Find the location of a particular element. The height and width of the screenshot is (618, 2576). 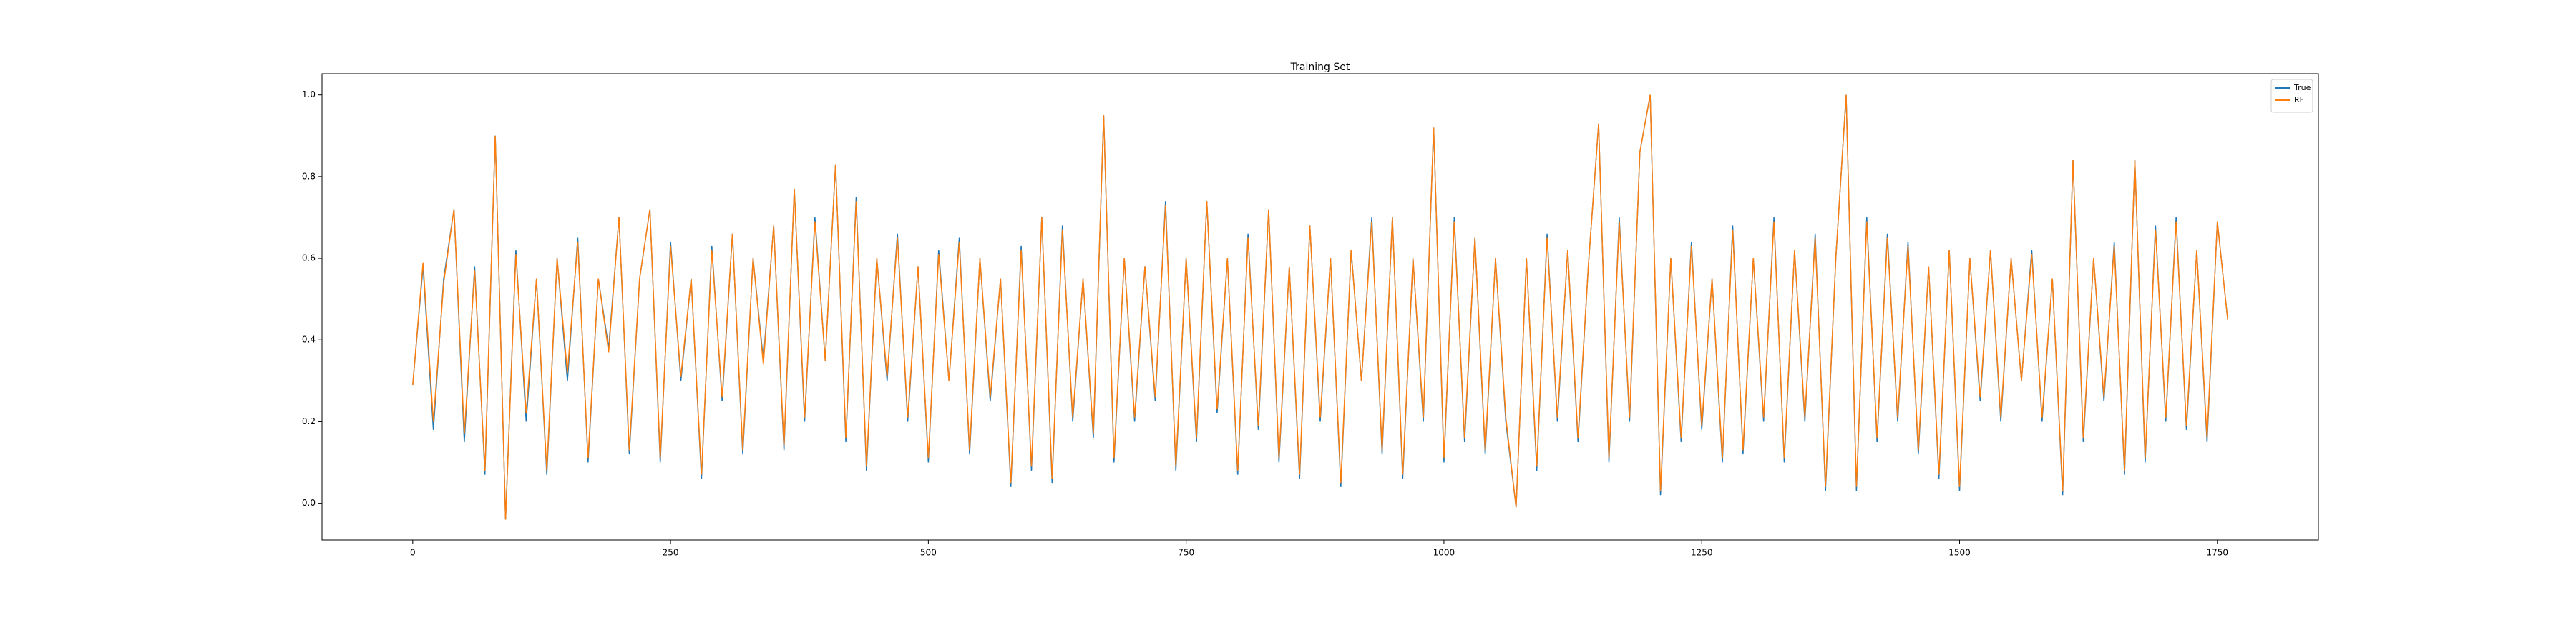

y-tick-label: 0.0 is located at coordinates (309, 503).